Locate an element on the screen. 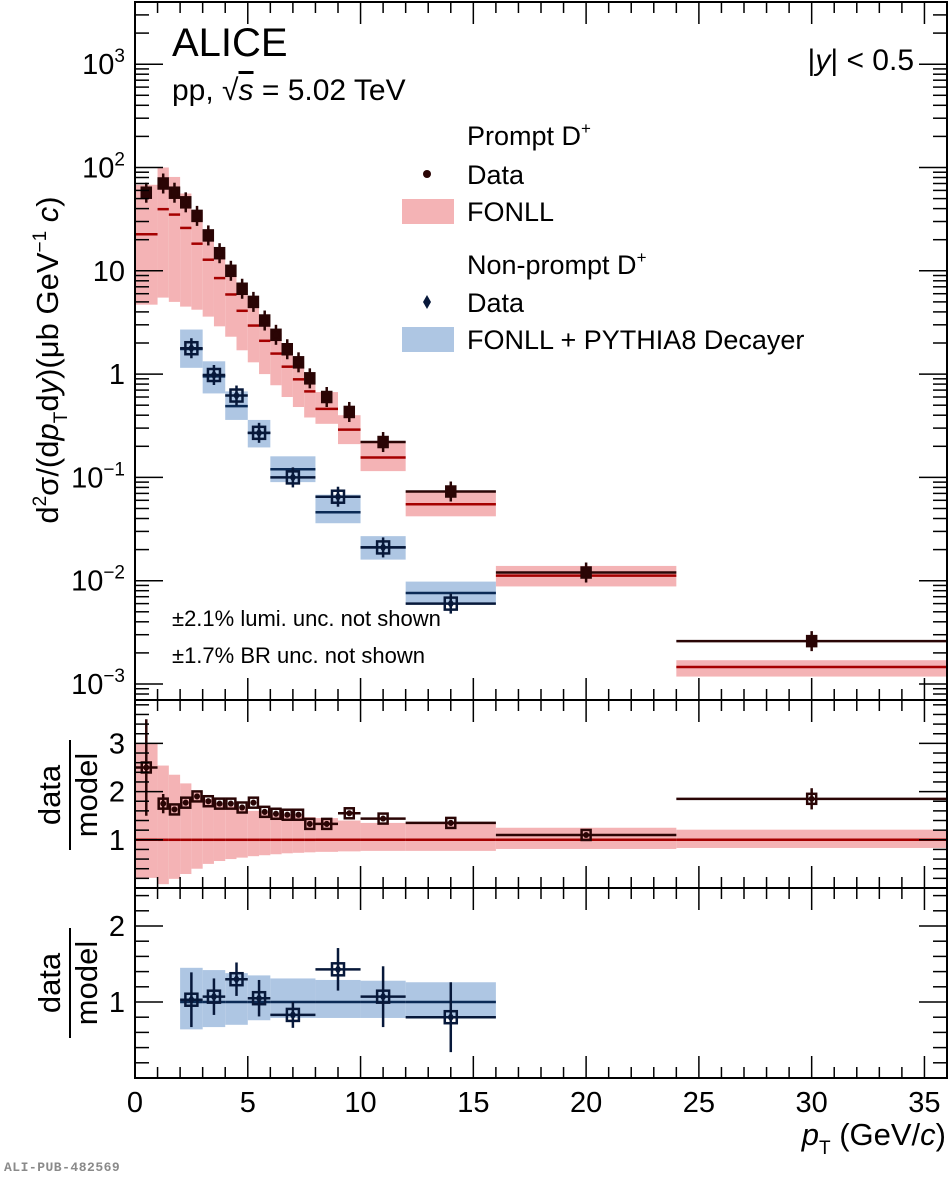  publication-id: ALI-PUB-482569 is located at coordinates (62, 1167).